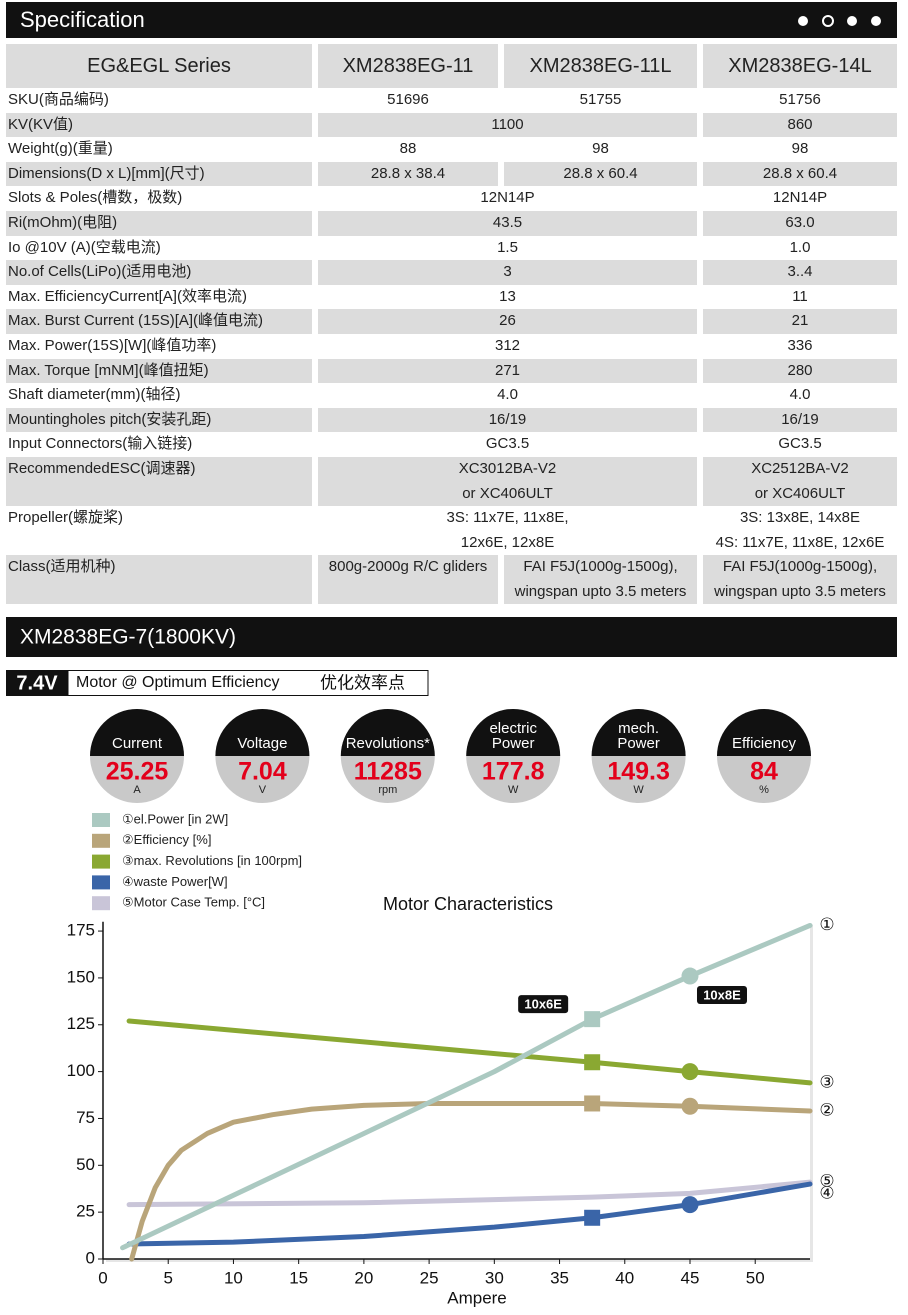  I want to click on row-label: Slots & Poles(槽数，极数), so click(95, 198).